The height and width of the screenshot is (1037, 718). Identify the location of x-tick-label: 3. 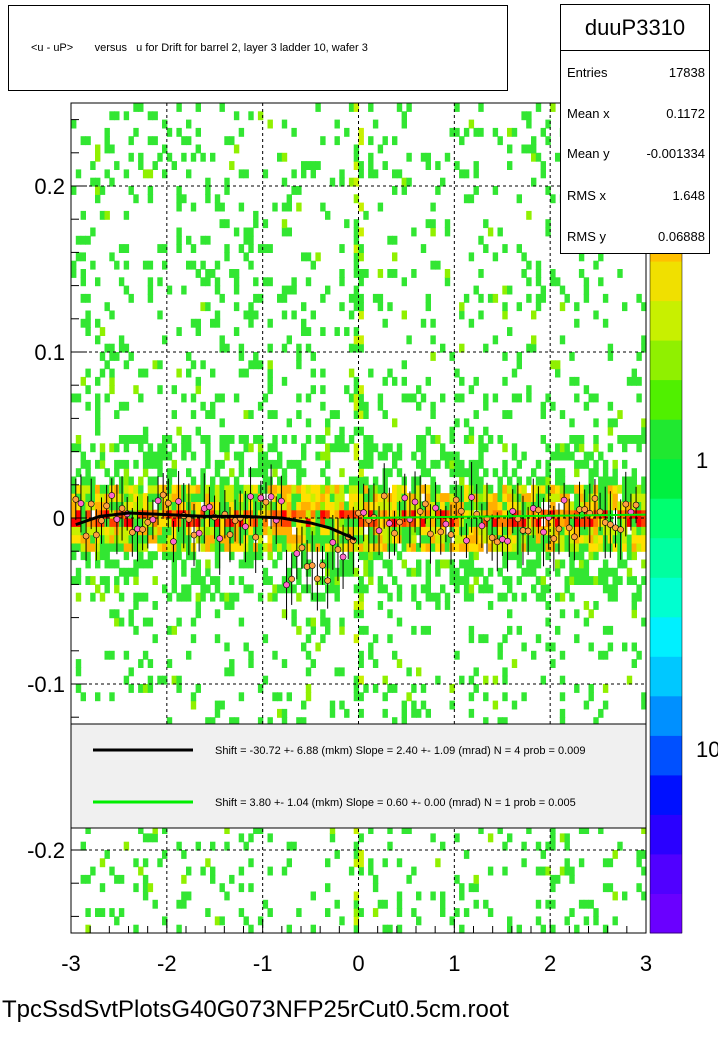
(646, 963).